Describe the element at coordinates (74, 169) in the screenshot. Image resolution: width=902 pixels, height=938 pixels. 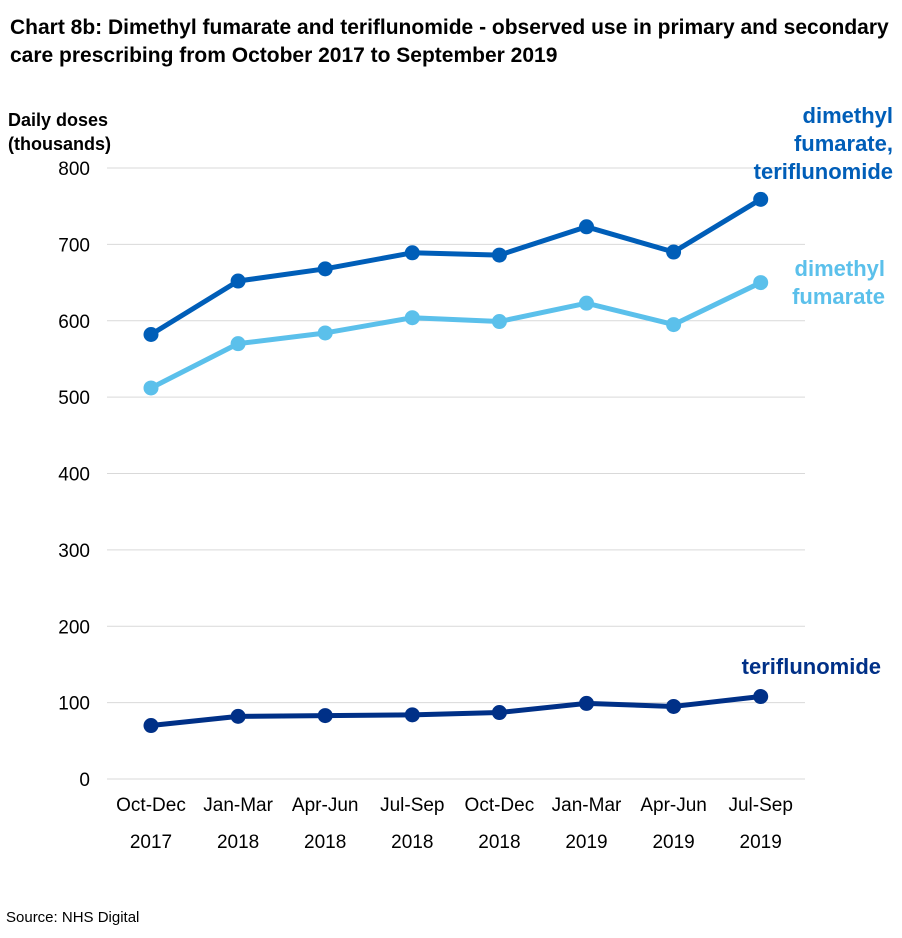
I see `y-tick-label: 800` at that location.